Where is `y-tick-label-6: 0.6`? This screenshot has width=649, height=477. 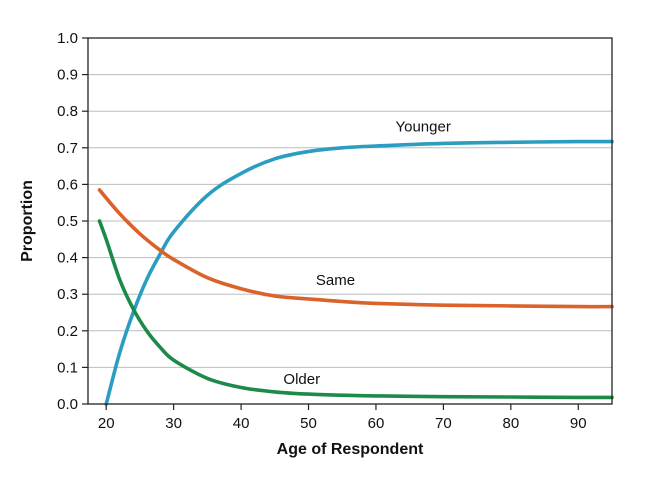
y-tick-label-6: 0.6 is located at coordinates (67, 184).